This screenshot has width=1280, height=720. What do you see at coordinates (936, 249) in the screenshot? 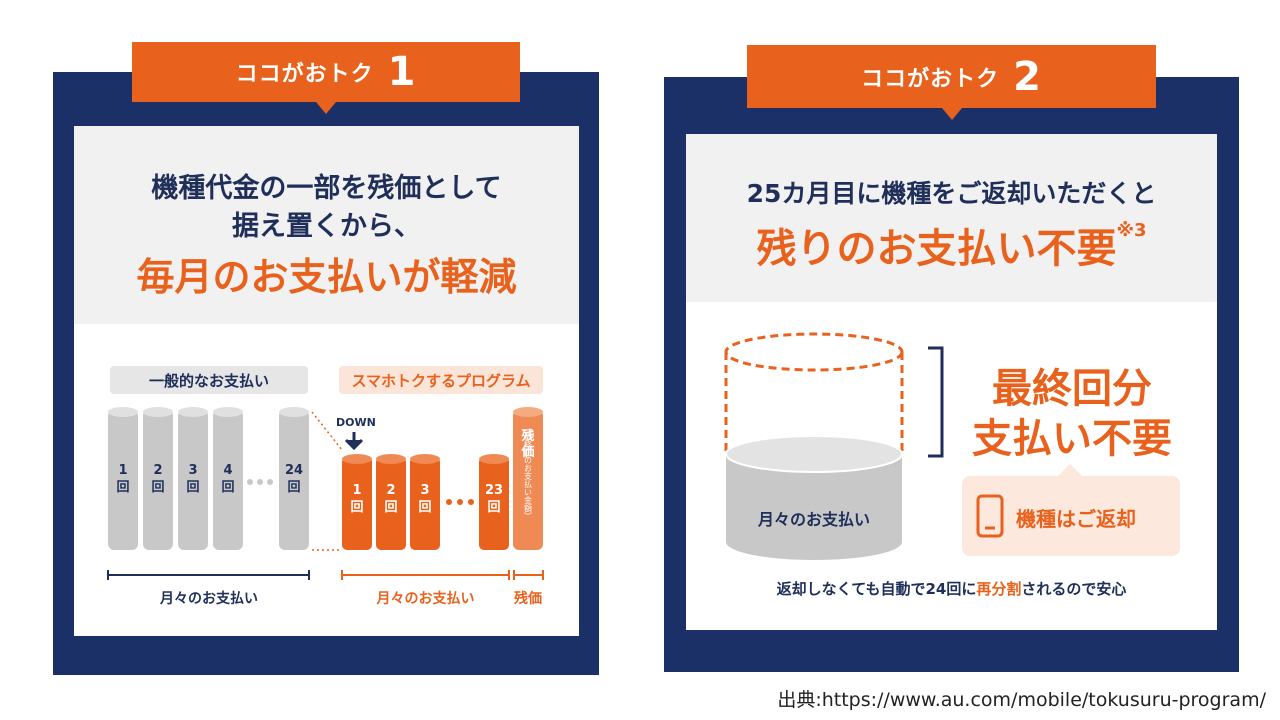
I see `right-highlight: 残りのお支払い不要` at bounding box center [936, 249].